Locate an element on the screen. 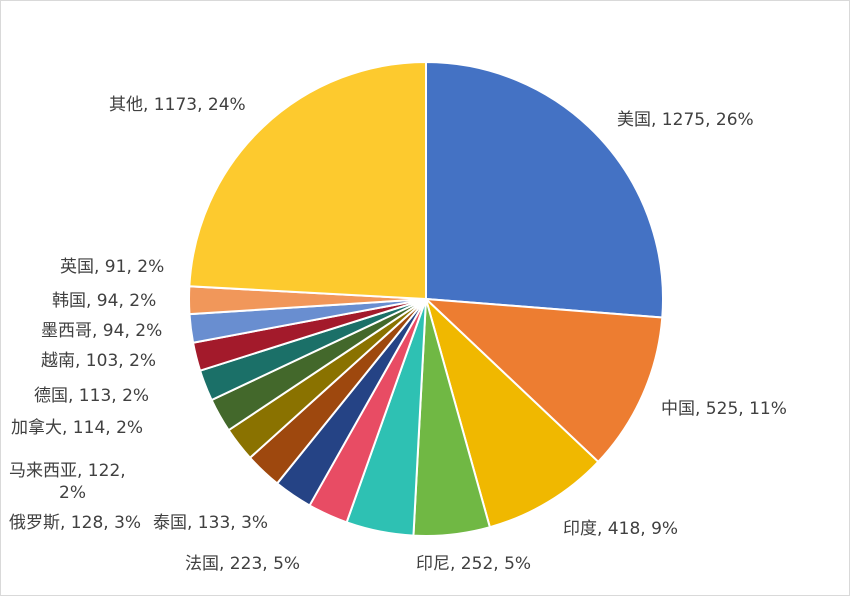  data-label-line: 加拿大, 114, 2% is located at coordinates (77, 427).